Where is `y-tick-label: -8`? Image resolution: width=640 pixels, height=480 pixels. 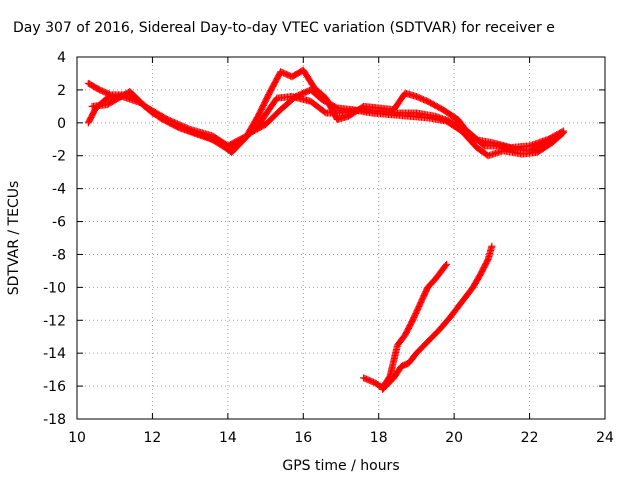 y-tick-label: -8 is located at coordinates (59, 255).